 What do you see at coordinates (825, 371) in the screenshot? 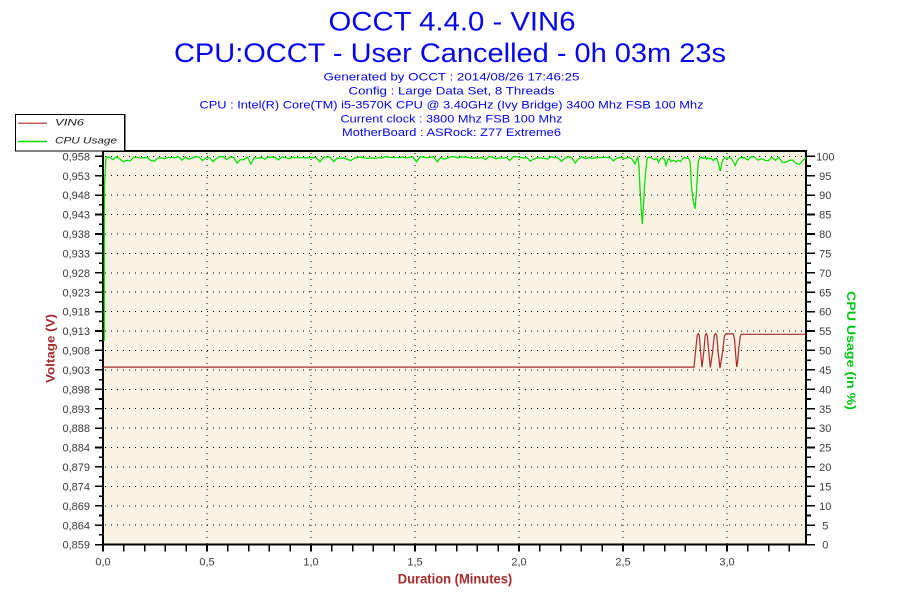
I see `svg-text: 45` at bounding box center [825, 371].